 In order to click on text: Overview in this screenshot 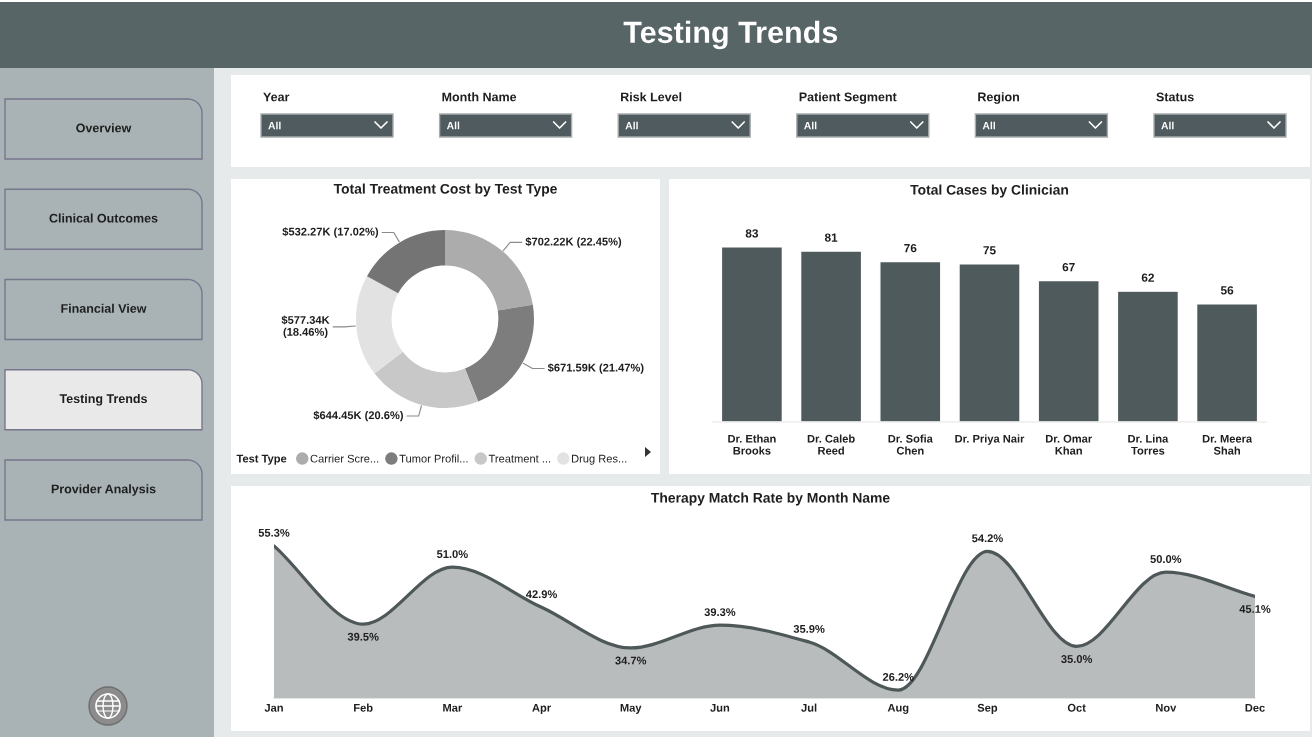, I will do `click(104, 128)`.